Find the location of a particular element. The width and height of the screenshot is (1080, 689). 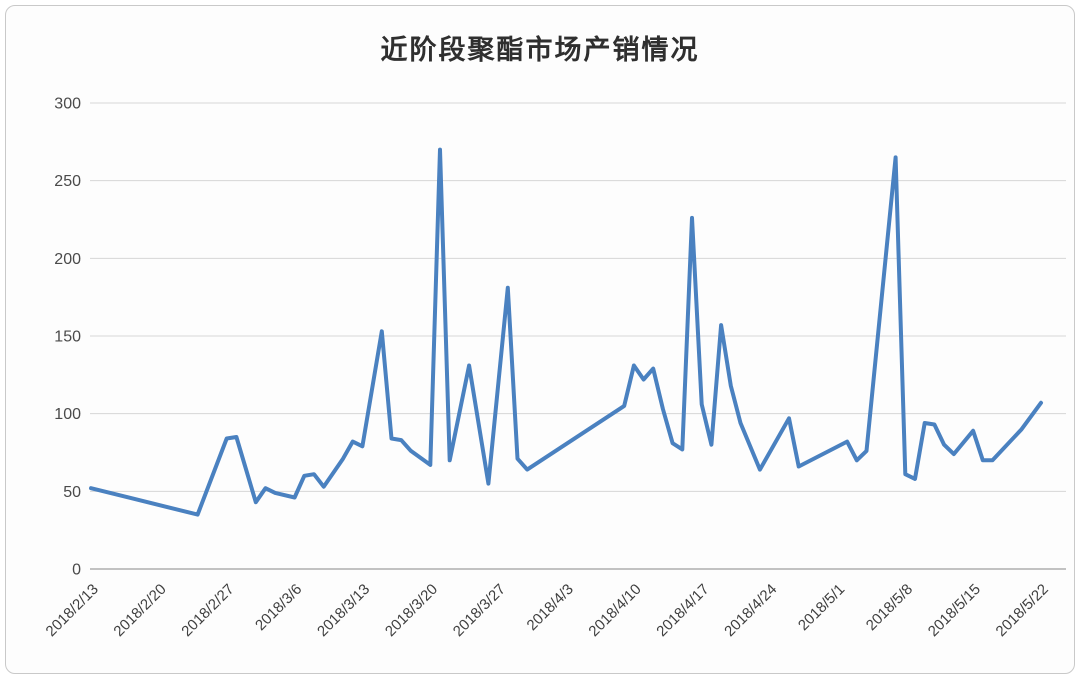

y-tick-label: 150 is located at coordinates (67, 337).